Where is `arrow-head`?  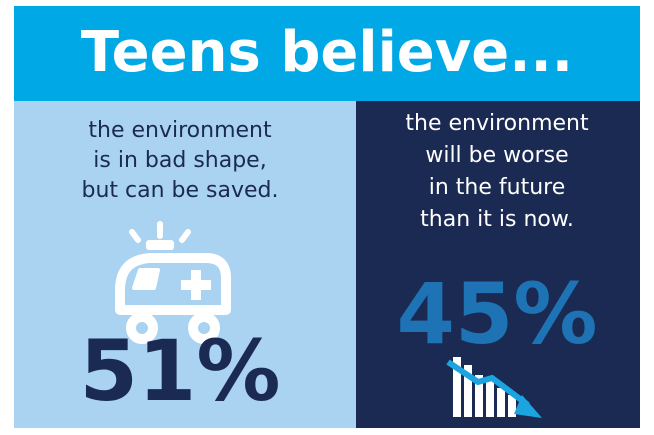 arrow-head is located at coordinates (528, 406).